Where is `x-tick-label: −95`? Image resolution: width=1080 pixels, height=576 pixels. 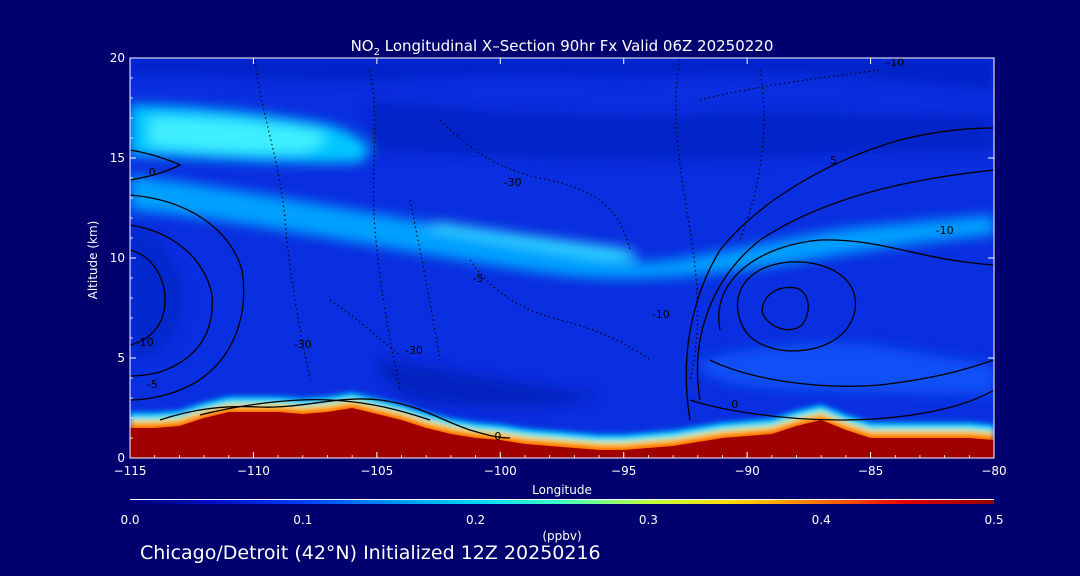
x-tick-label: −95 is located at coordinates (623, 471).